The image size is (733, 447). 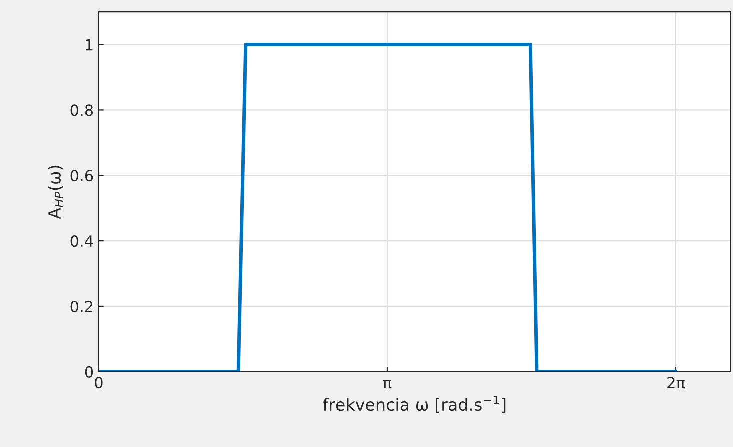 I want to click on x-tick-label: 0, so click(x=99, y=383).